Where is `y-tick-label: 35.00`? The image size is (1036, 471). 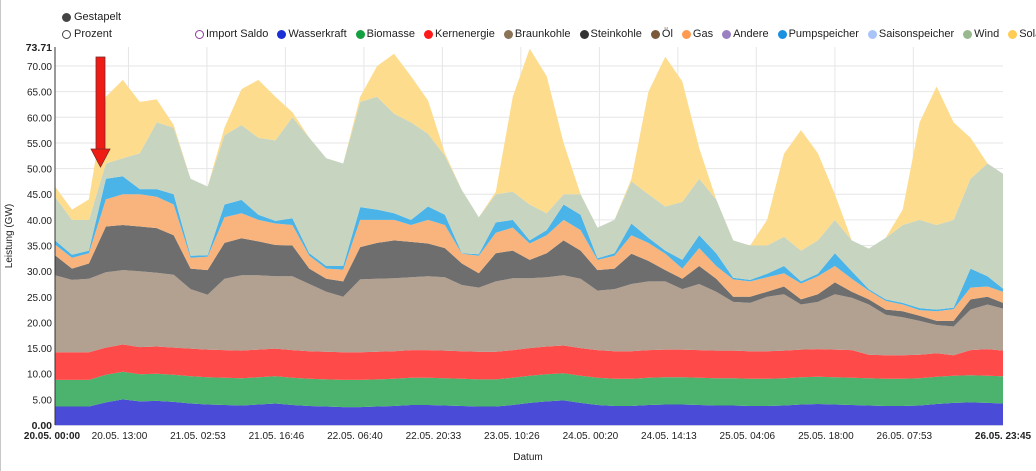 y-tick-label: 35.00 is located at coordinates (39, 247).